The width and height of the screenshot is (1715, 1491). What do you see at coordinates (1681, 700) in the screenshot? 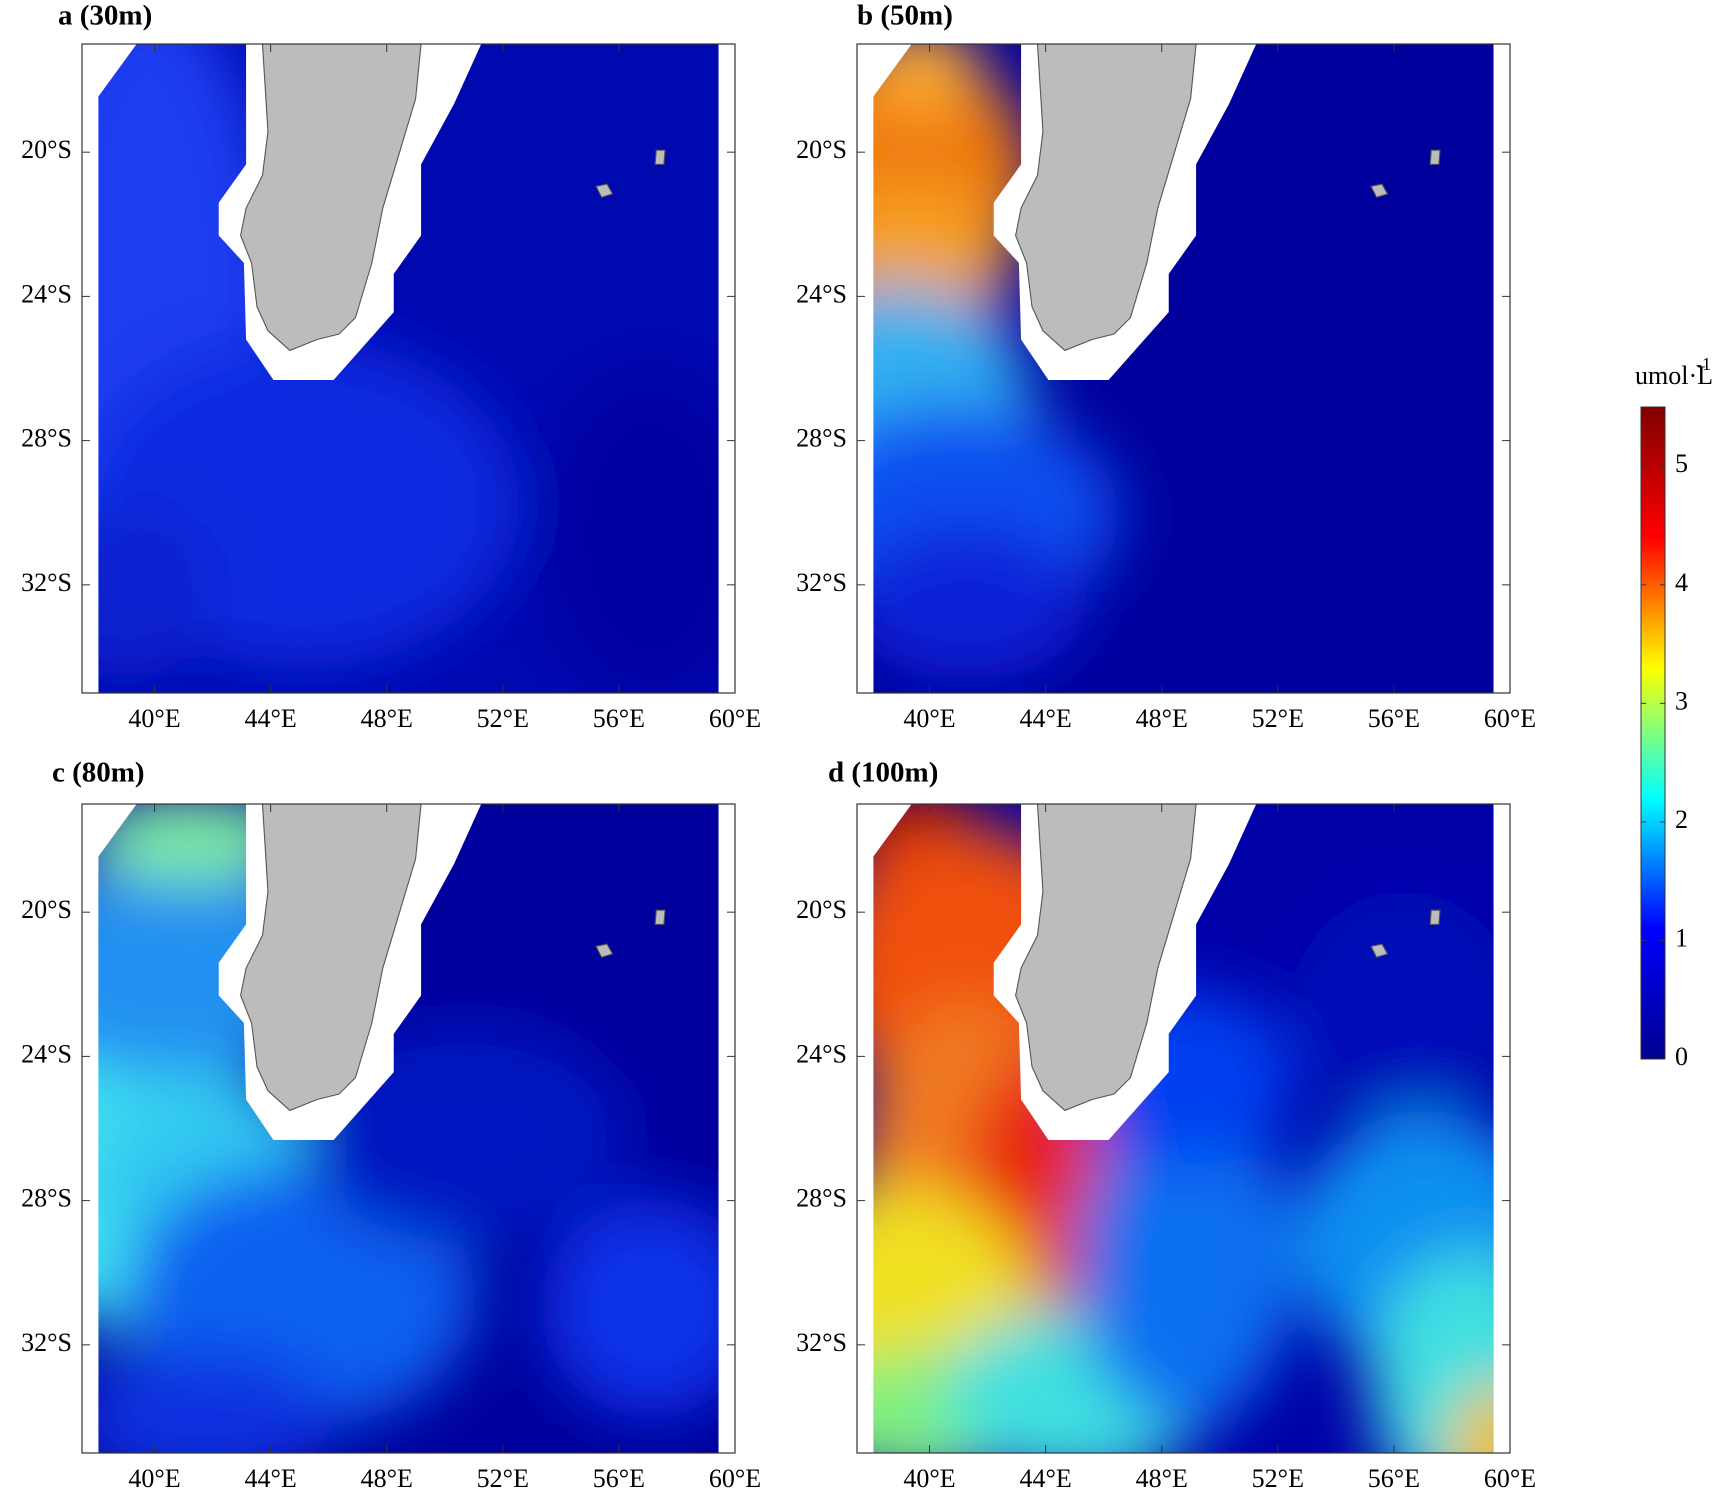
I see `colorbar-tick-label: 3` at bounding box center [1681, 700].